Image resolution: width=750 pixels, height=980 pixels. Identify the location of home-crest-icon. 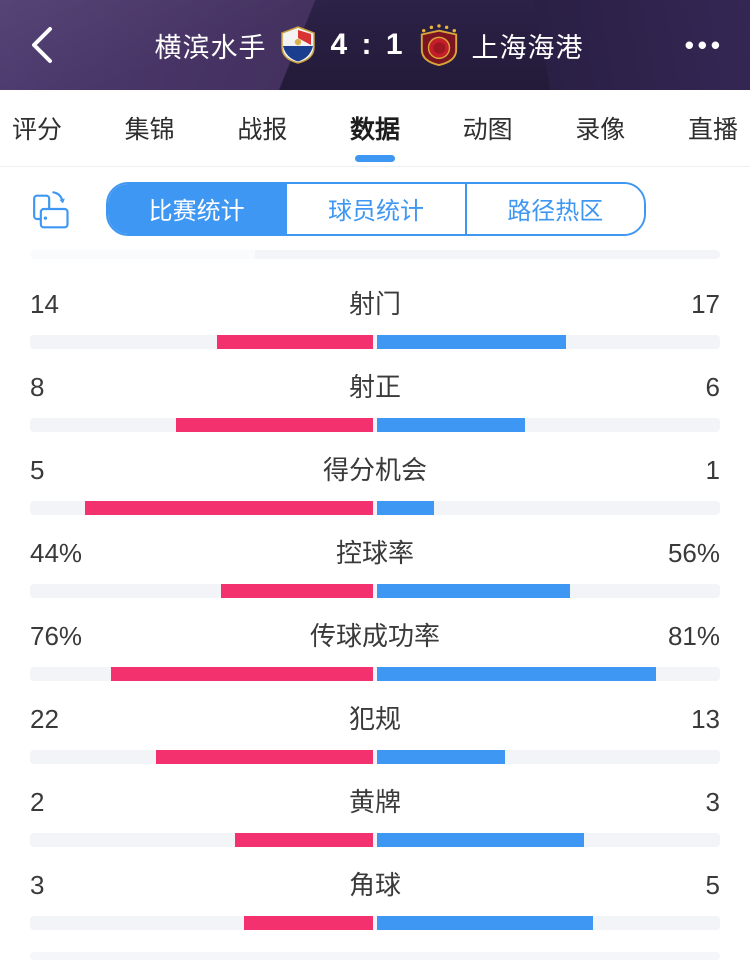
(298, 45).